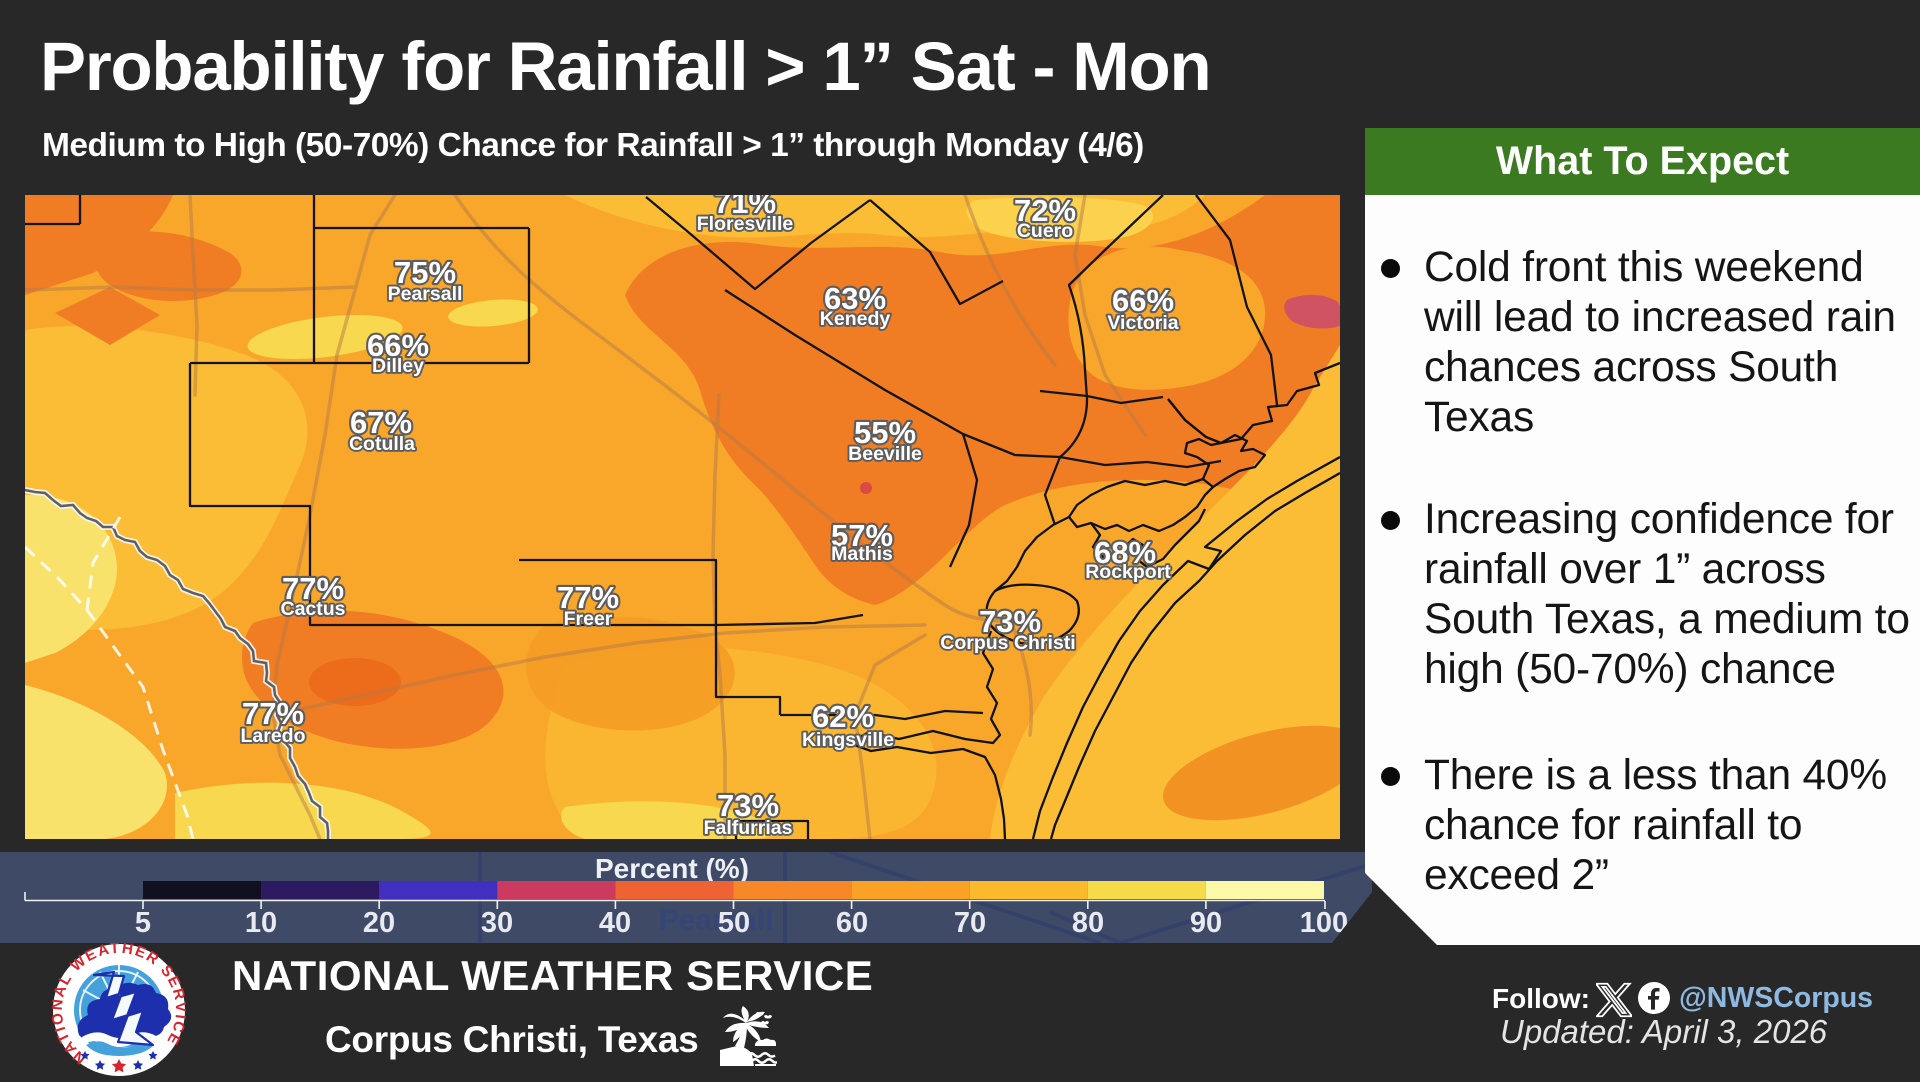  I want to click on svg-text: Cuero, so click(1045, 231).